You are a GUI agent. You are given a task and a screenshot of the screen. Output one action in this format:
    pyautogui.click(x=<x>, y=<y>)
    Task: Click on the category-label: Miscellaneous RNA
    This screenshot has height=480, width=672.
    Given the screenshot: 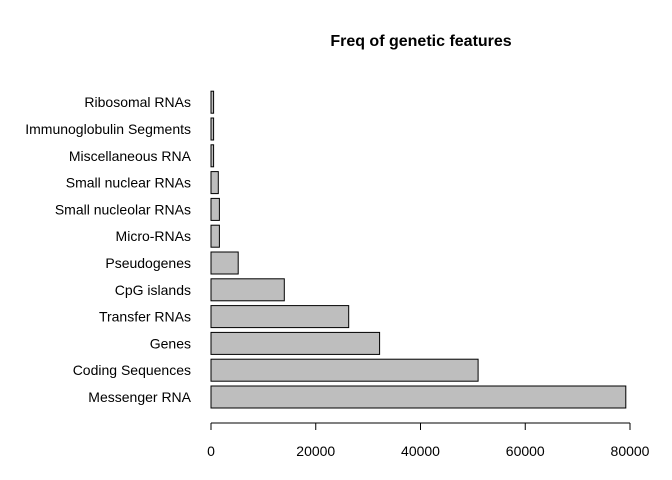 What is the action you would take?
    pyautogui.click(x=130, y=156)
    